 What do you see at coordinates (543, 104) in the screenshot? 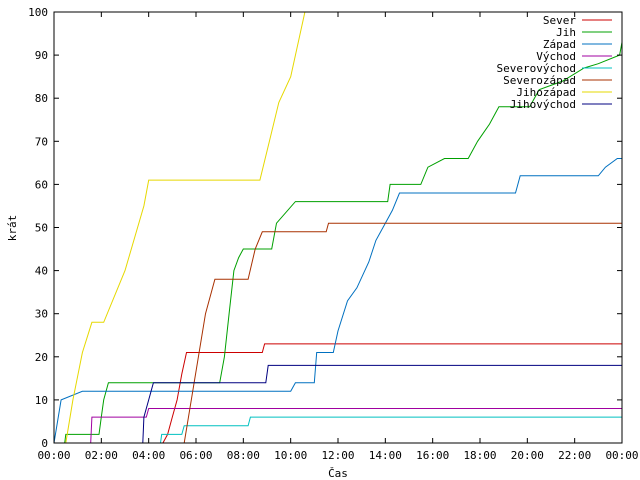
I see `legend-label: Jihovýchod` at bounding box center [543, 104].